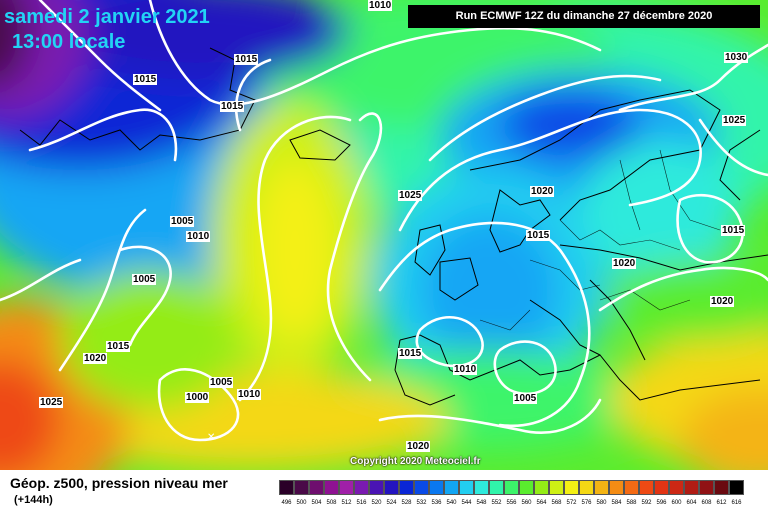  I want to click on scale-label: 532, so click(421, 503).